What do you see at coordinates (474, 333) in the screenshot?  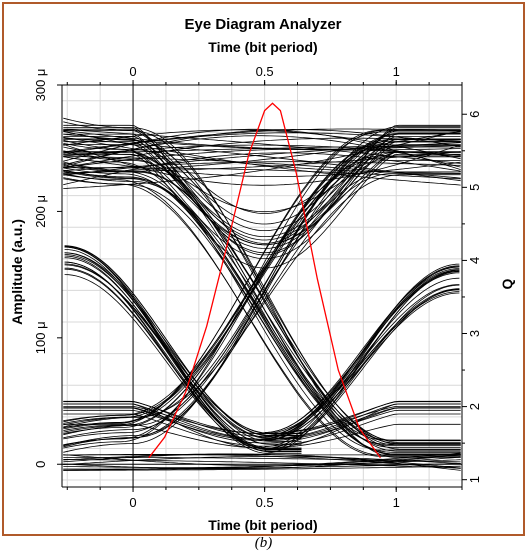 I see `y2-tick-label: 3` at bounding box center [474, 333].